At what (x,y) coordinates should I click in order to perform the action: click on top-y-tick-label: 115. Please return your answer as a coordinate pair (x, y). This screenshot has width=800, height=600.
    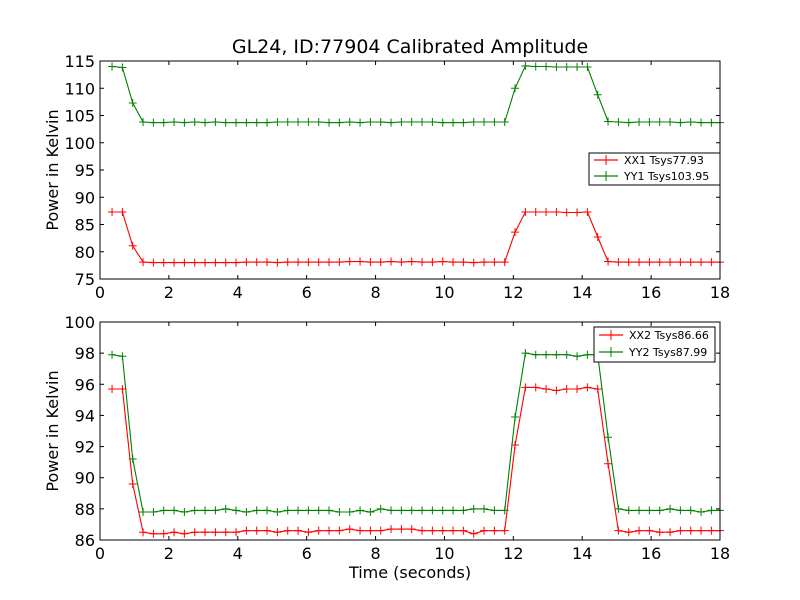
    Looking at the image, I should click on (79, 61).